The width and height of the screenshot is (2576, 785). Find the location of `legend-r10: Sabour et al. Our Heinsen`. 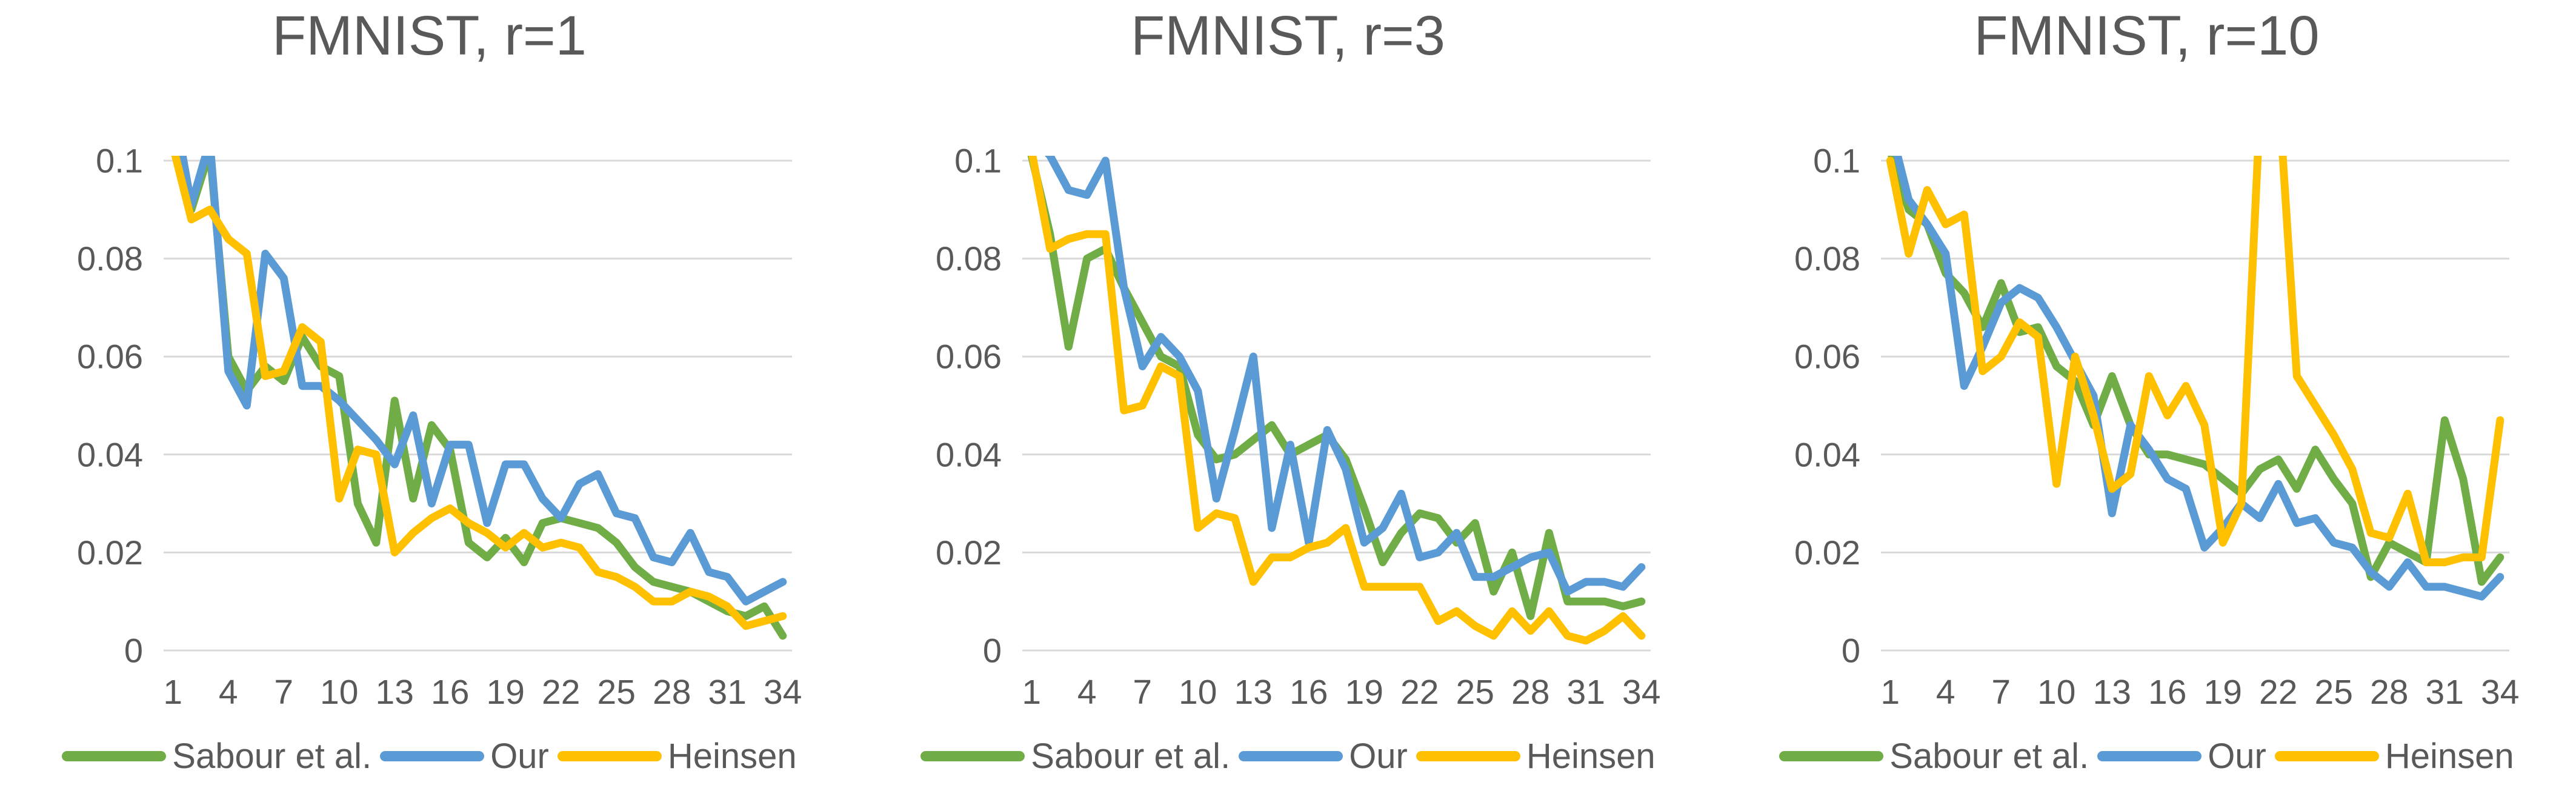

legend-r10: Sabour et al. Our Heinsen is located at coordinates (2146, 757).